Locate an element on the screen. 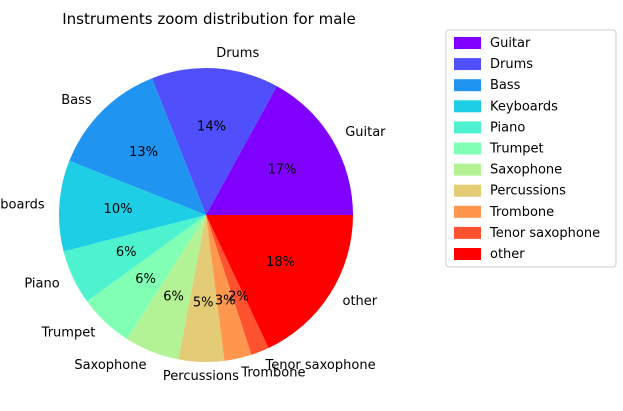 The height and width of the screenshot is (411, 623). slice-label-tenor-saxophone: Tenor saxophone is located at coordinates (320, 365).